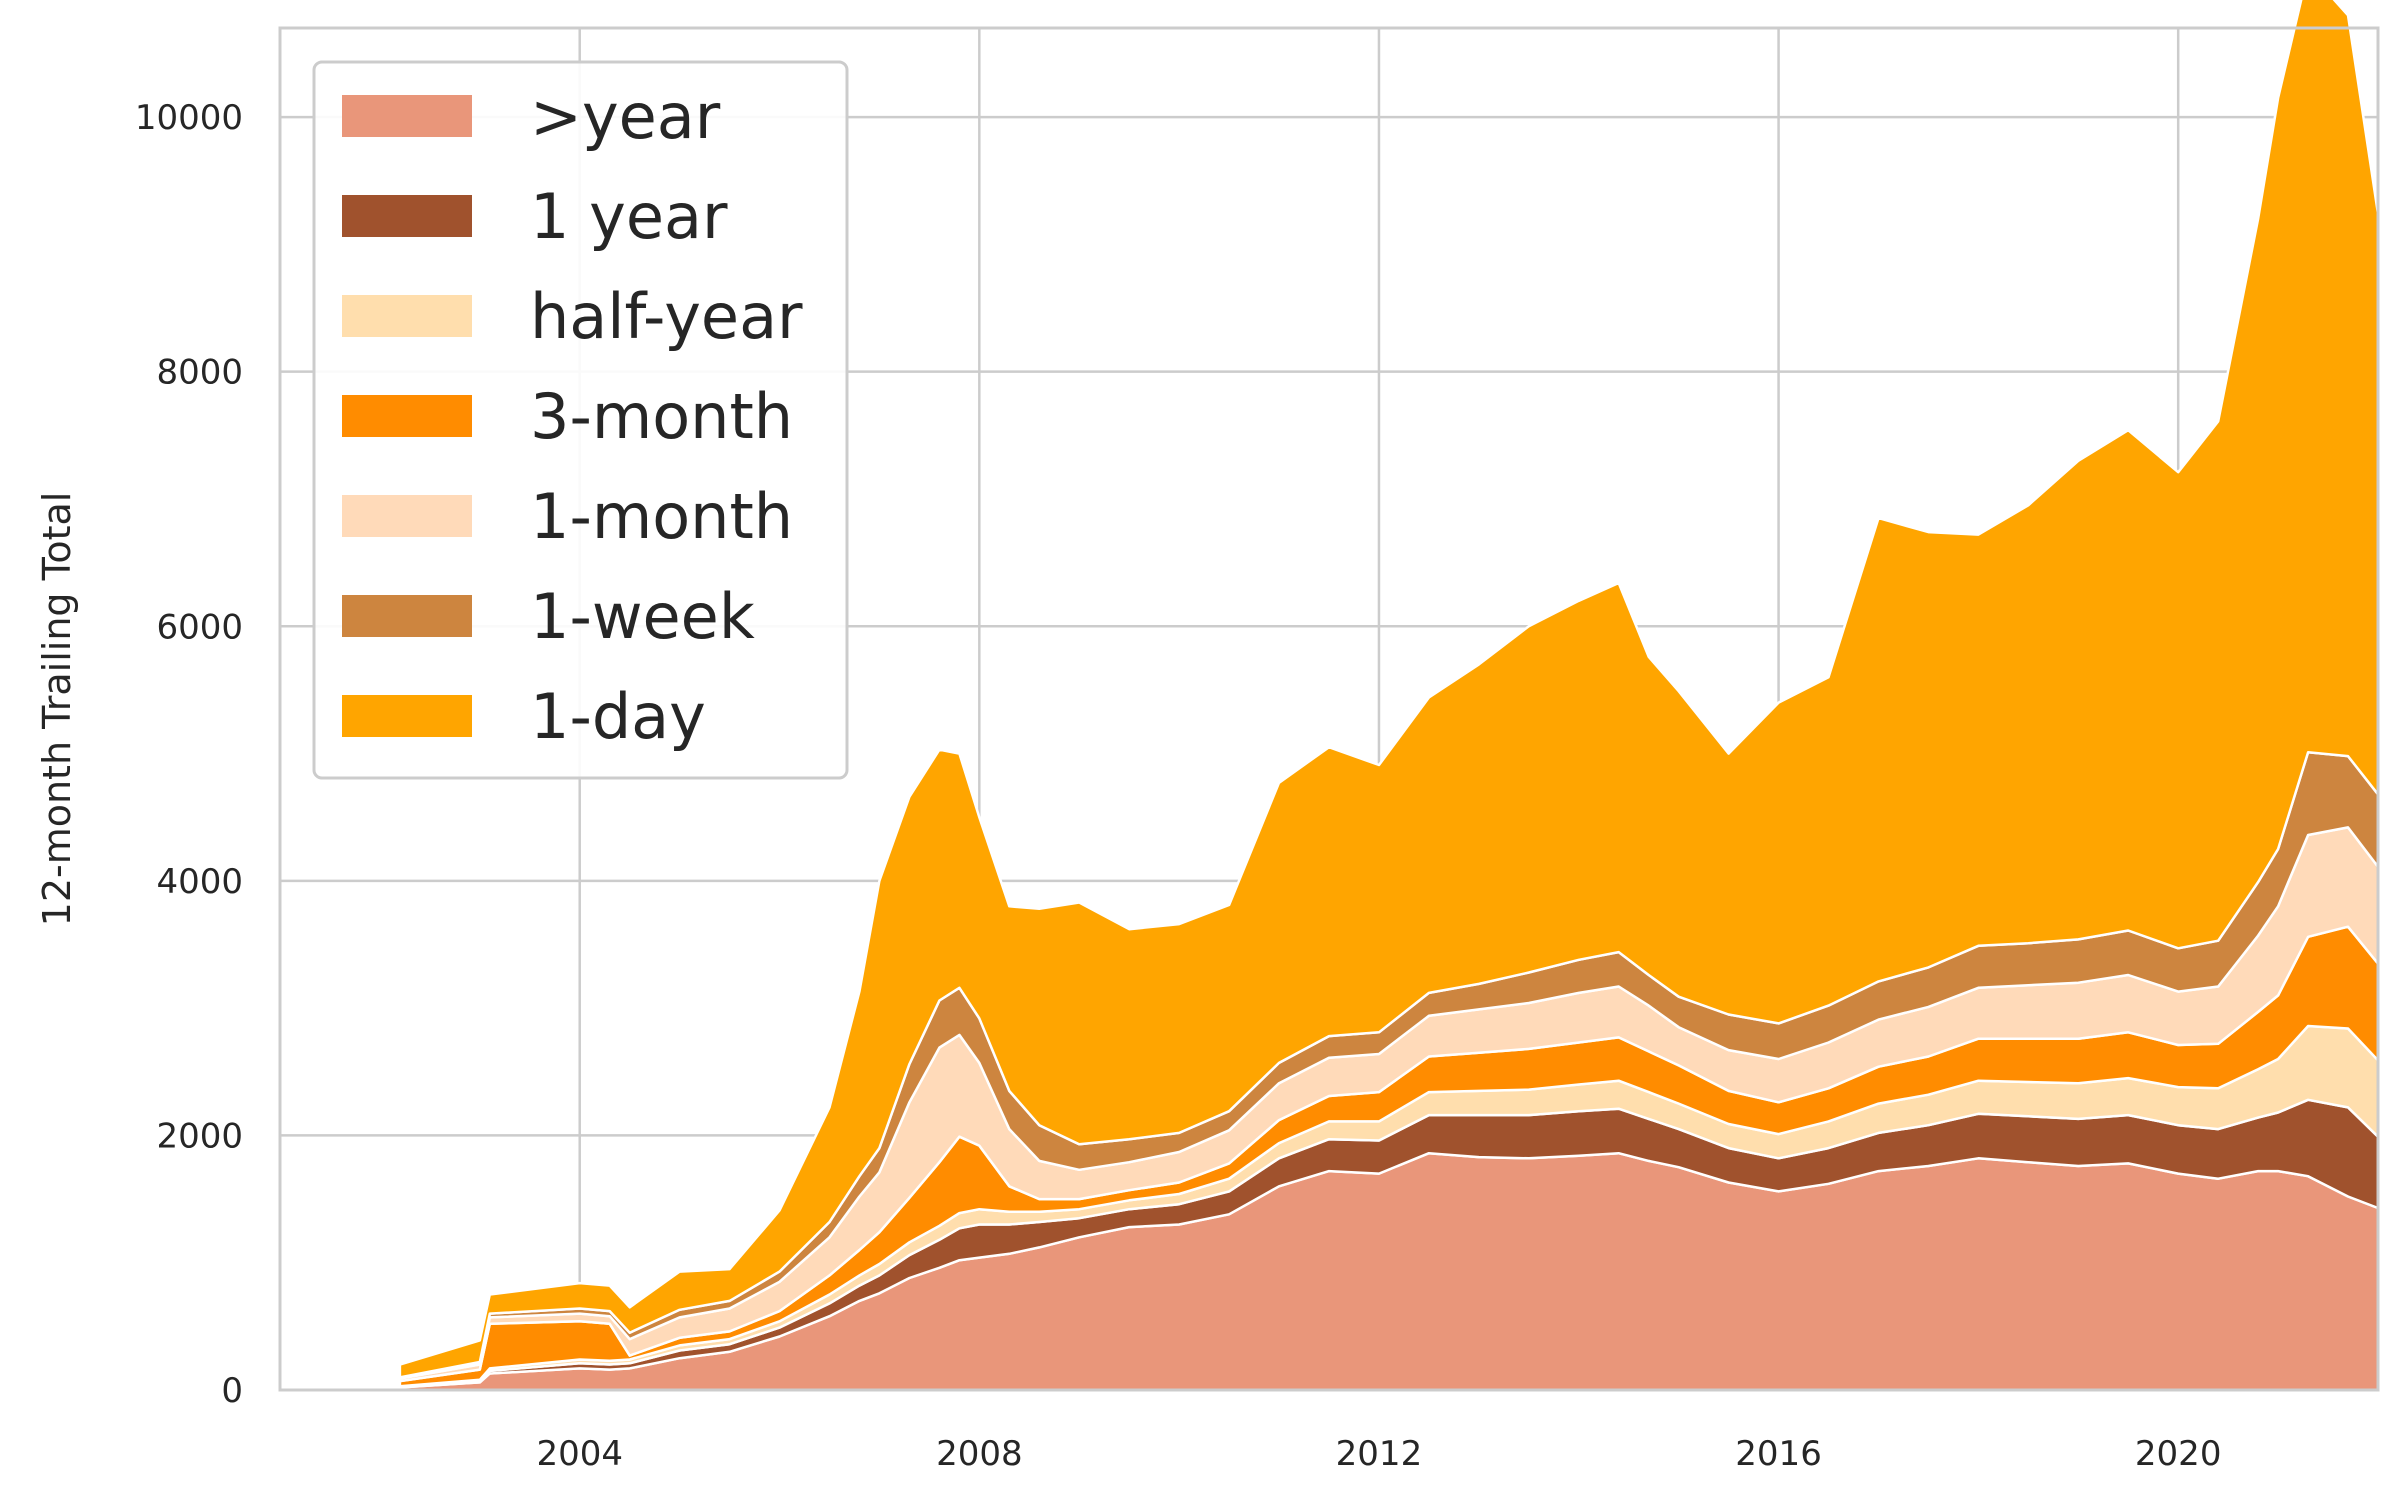  I want to click on x-tick-label: 2020, so click(2178, 1454).